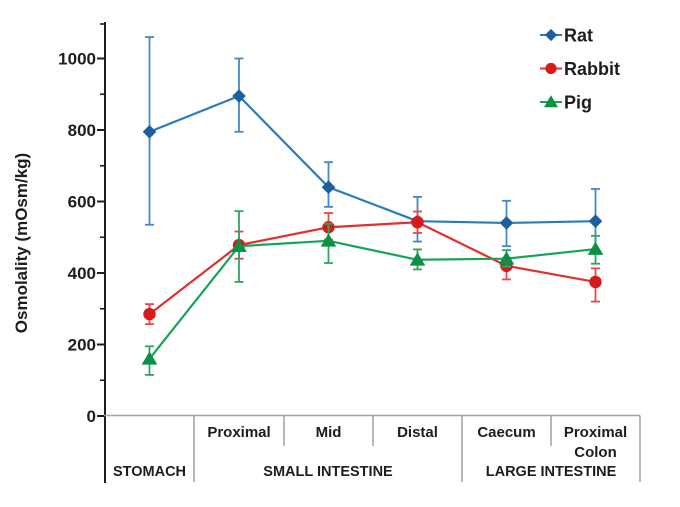  I want to click on segment-label: Mid, so click(329, 432).